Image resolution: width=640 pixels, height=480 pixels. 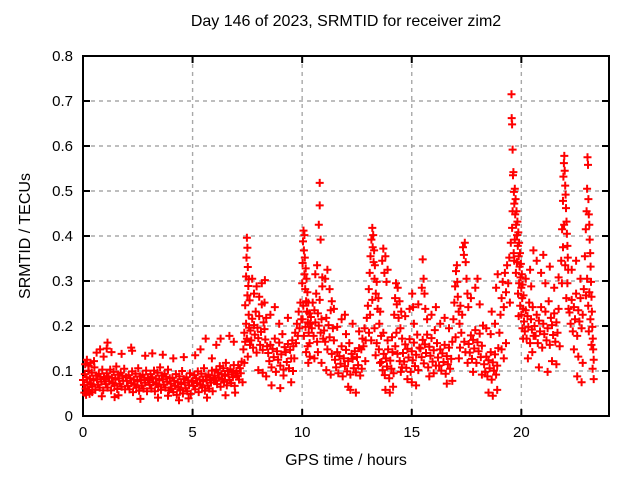 I want to click on y-tick-label: 0.1, so click(x=62, y=371).